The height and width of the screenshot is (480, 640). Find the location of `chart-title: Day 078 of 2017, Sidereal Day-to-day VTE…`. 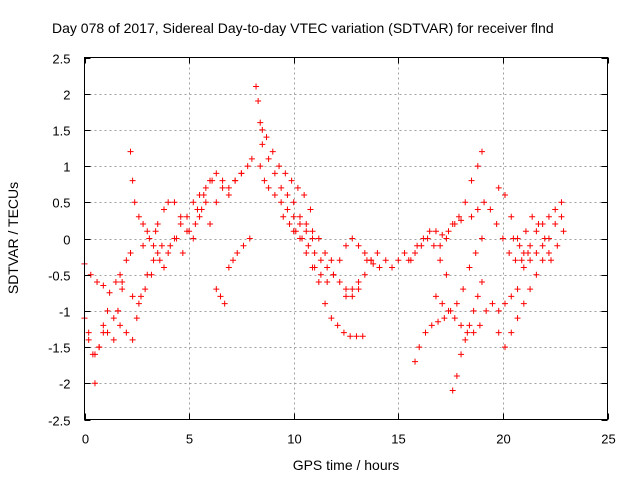

chart-title: Day 078 of 2017, Sidereal Day-to-day VTE… is located at coordinates (303, 28).